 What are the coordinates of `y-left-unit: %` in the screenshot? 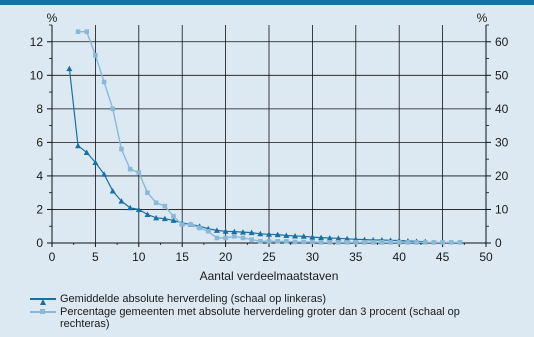 It's located at (52, 18).